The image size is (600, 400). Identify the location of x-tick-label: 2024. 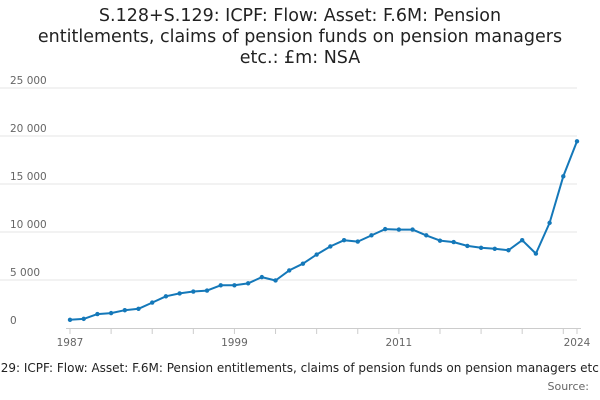
(577, 343).